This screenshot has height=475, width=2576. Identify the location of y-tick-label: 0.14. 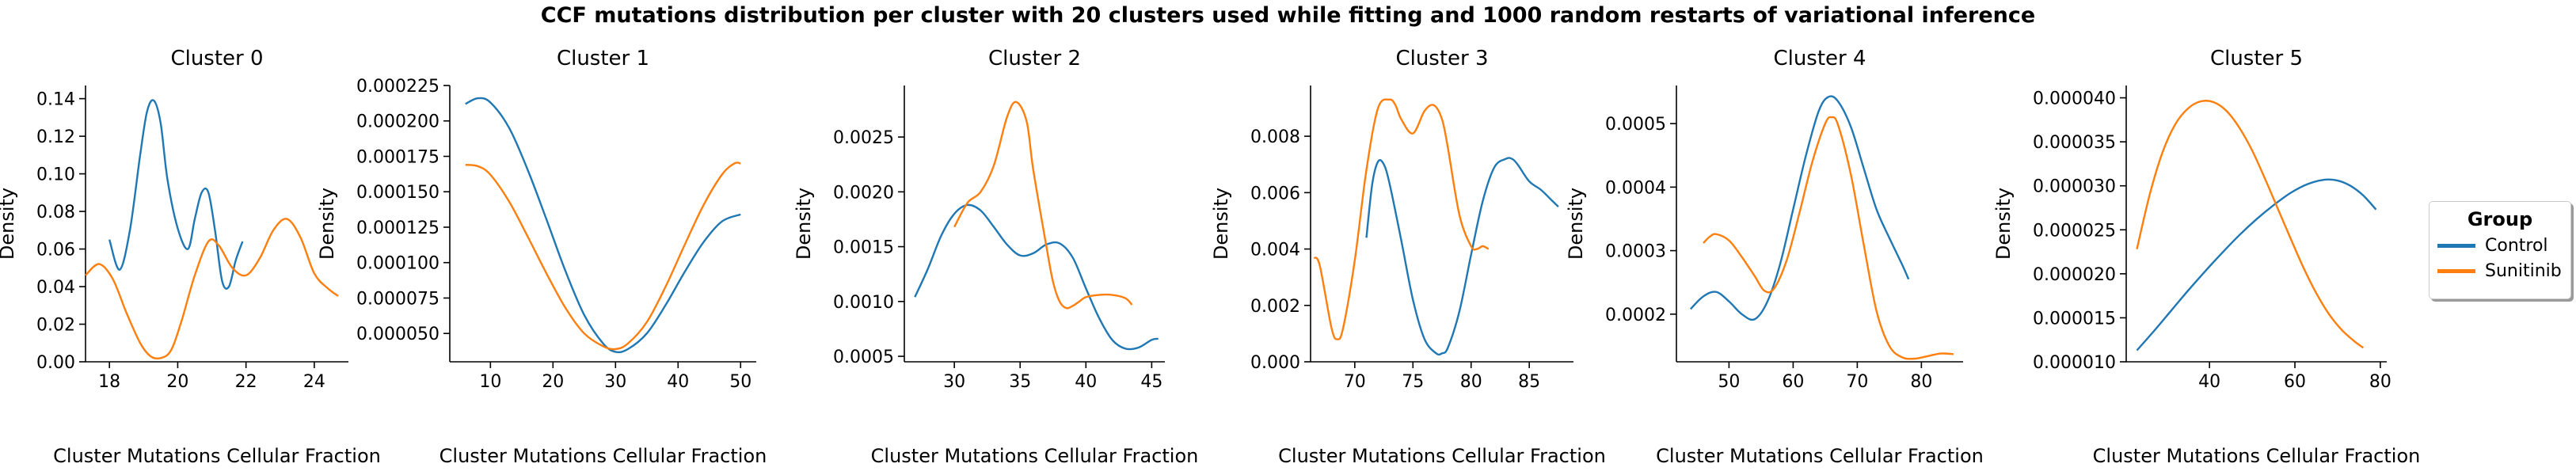
(55, 100).